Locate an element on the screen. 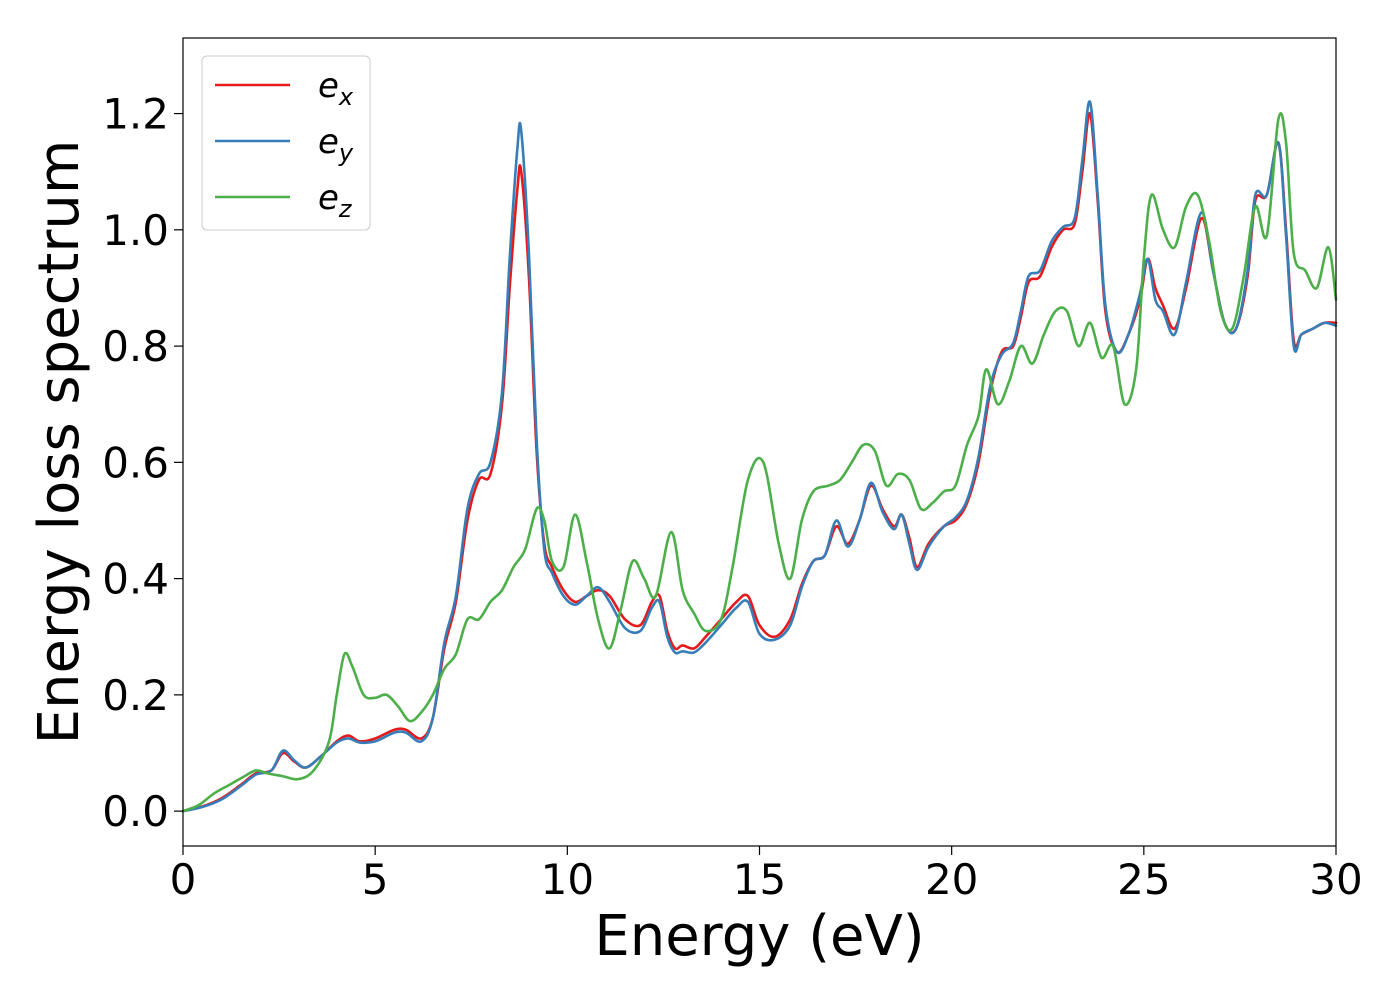 The width and height of the screenshot is (1400, 1000). y-tick-label: 0.4 is located at coordinates (135, 579).